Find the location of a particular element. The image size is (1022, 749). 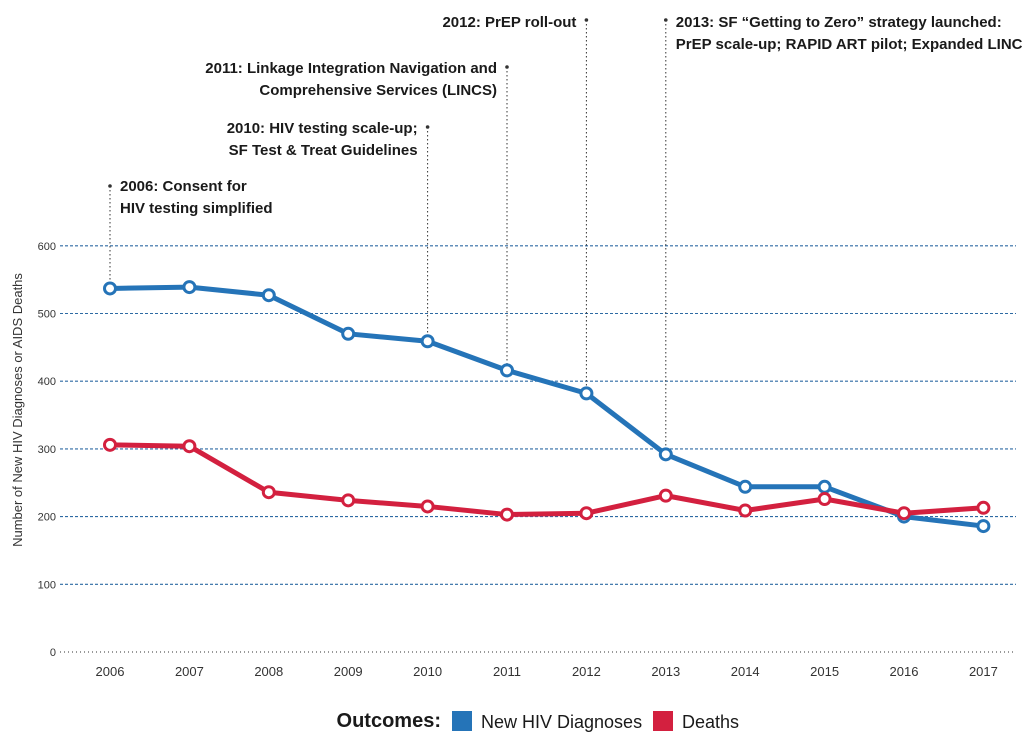

legend-label: New HIV Diagnoses is located at coordinates (561, 722).